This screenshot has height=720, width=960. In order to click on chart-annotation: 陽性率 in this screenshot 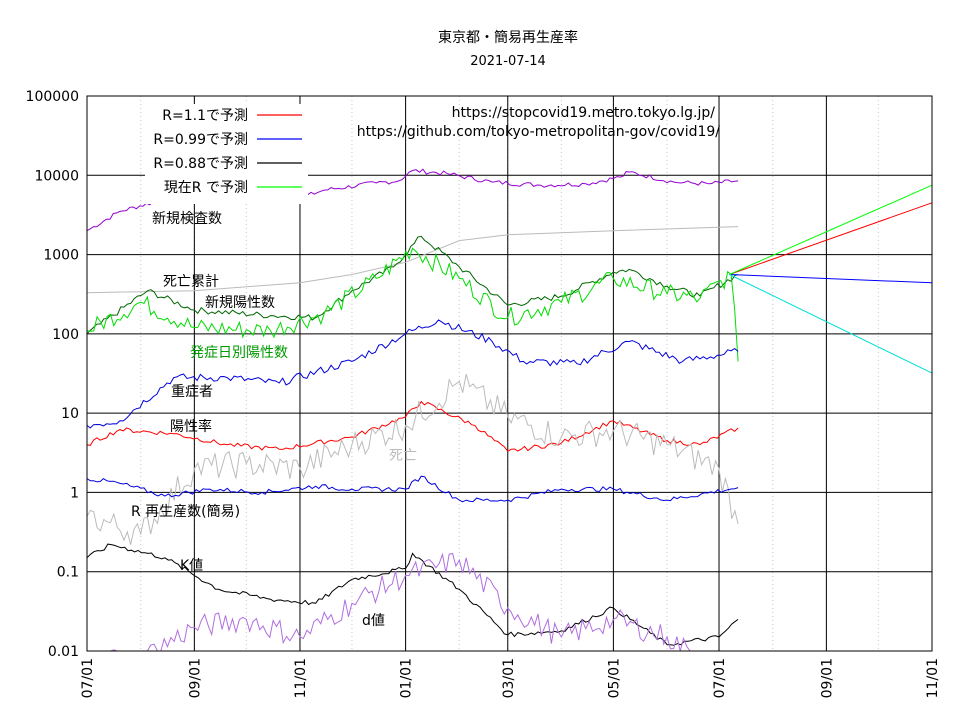, I will do `click(191, 426)`.